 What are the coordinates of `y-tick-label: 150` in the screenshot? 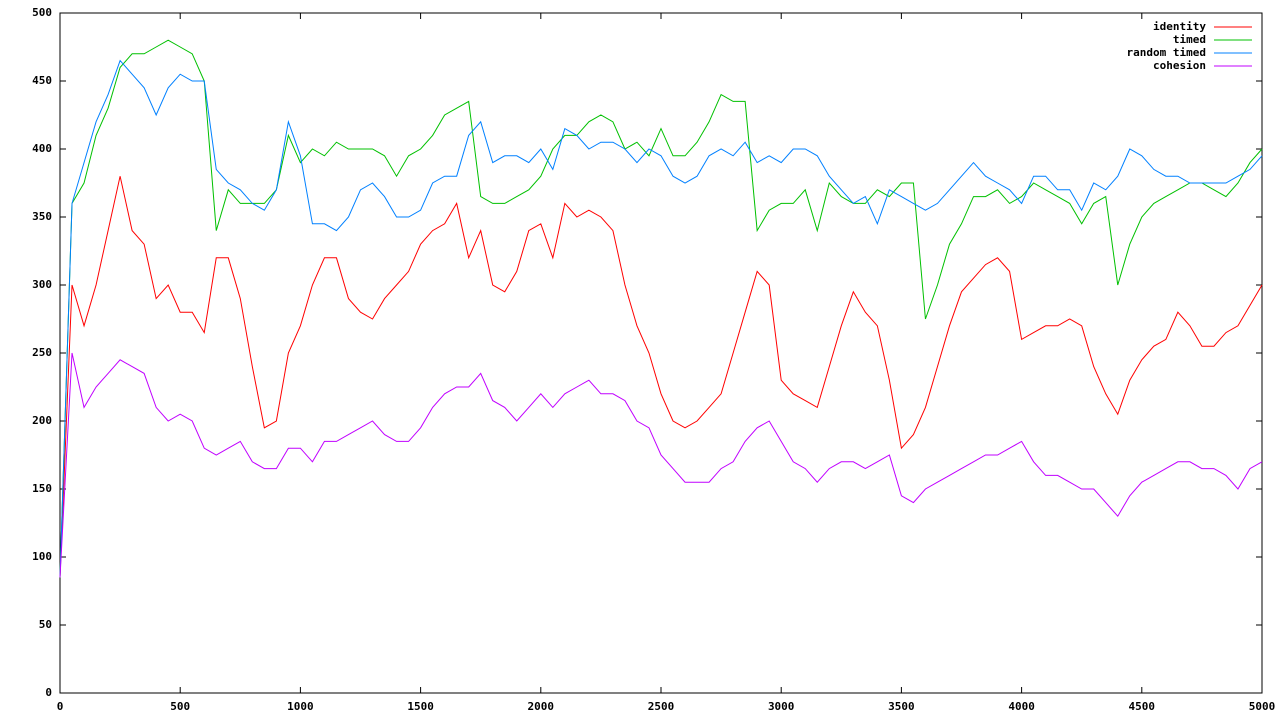 It's located at (42, 488).